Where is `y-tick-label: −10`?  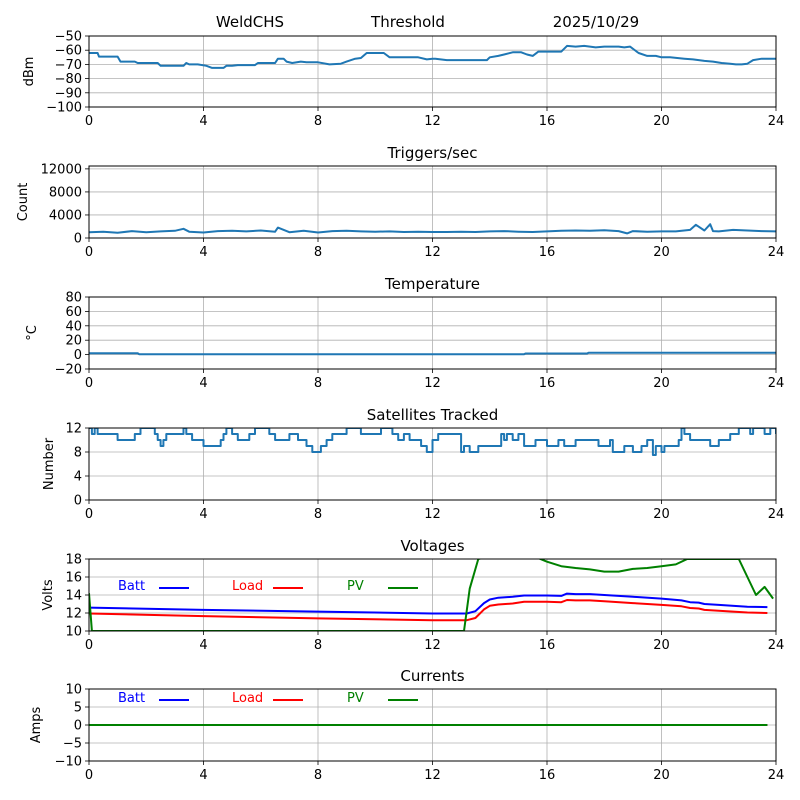 y-tick-label: −10 is located at coordinates (68, 762).